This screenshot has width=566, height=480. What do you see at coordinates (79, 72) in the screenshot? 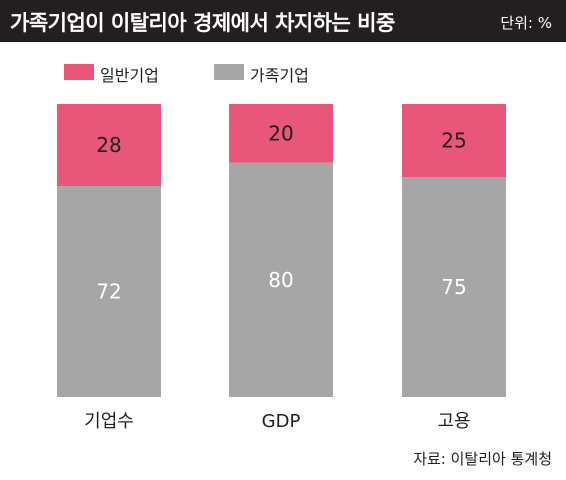
I see `legend-swatch-general` at bounding box center [79, 72].